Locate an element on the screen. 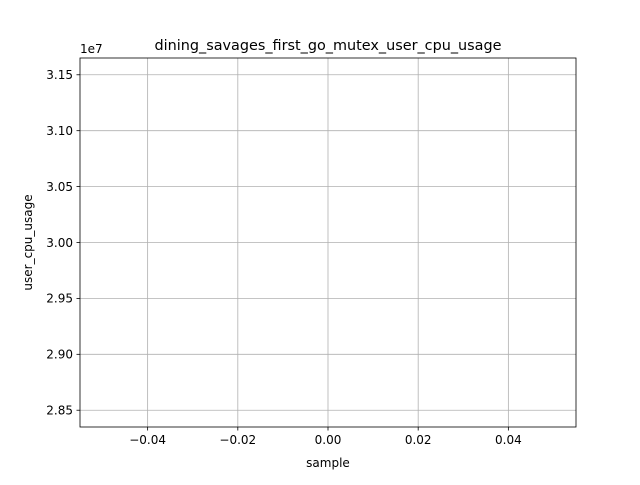 The image size is (640, 485). x-tick-label: 0.04 is located at coordinates (508, 440).